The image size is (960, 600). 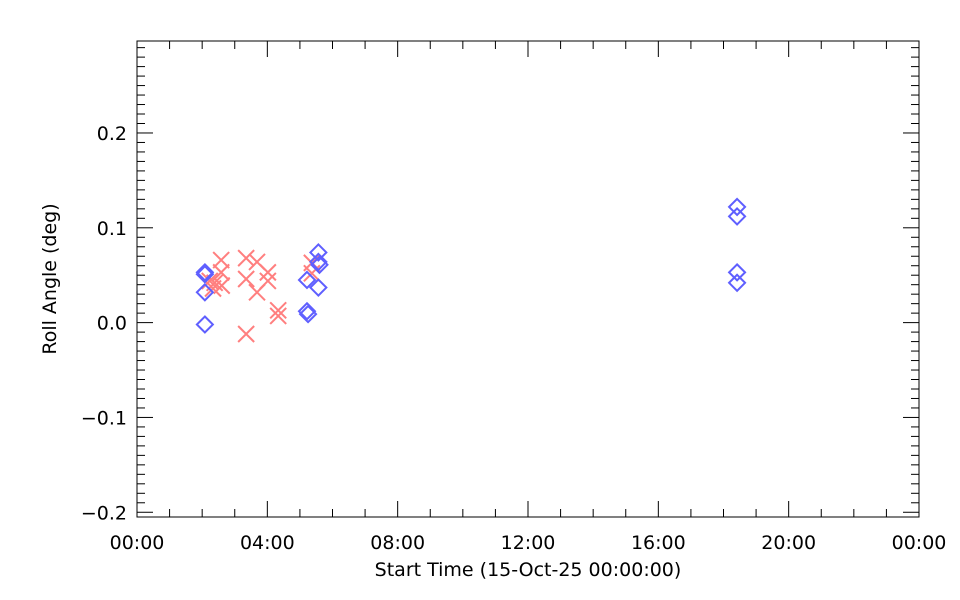 What do you see at coordinates (104, 418) in the screenshot?
I see `y-tick-label: −0.1` at bounding box center [104, 418].